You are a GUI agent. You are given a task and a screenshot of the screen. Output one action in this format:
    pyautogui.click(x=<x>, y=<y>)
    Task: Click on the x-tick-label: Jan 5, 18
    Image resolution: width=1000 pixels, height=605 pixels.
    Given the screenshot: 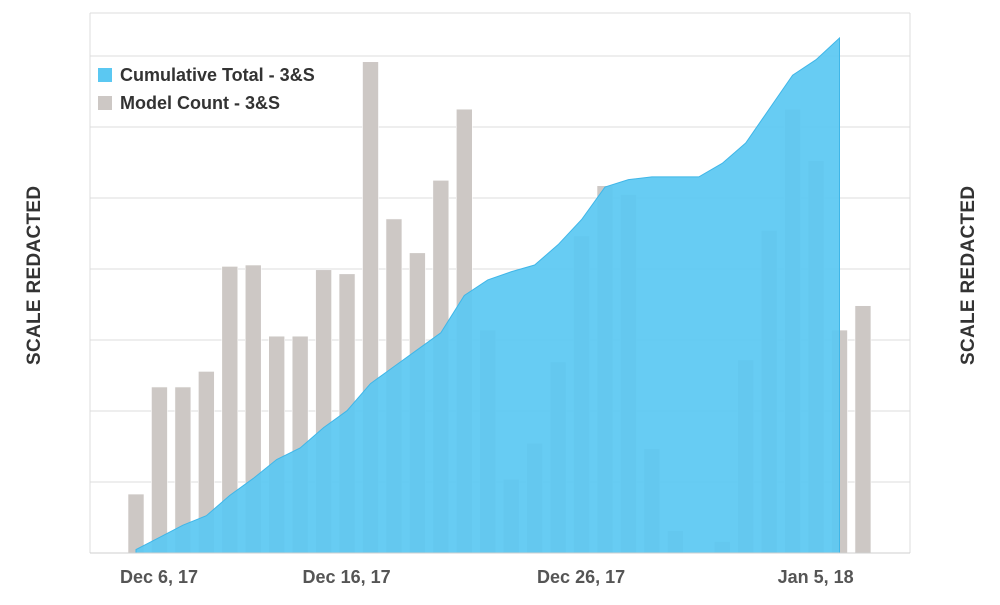 What is the action you would take?
    pyautogui.click(x=816, y=577)
    